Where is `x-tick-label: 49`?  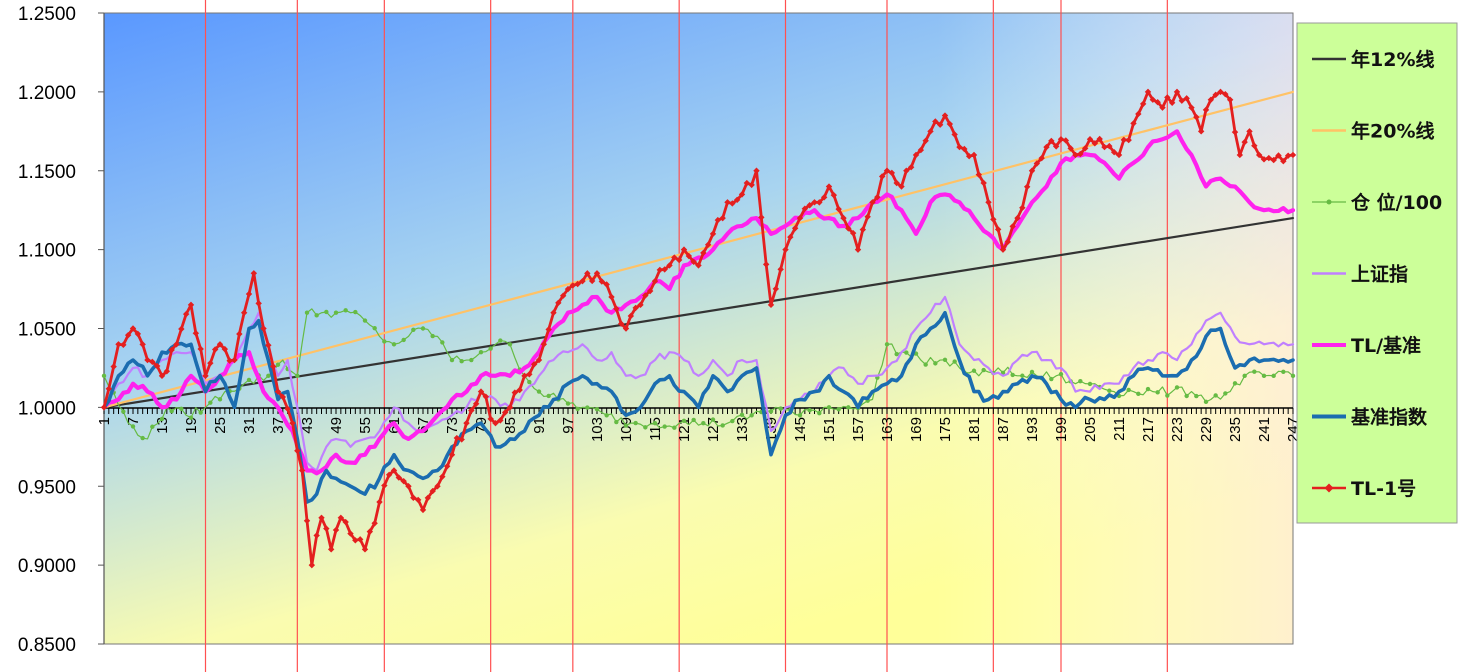
x-tick-label: 49 is located at coordinates (336, 425).